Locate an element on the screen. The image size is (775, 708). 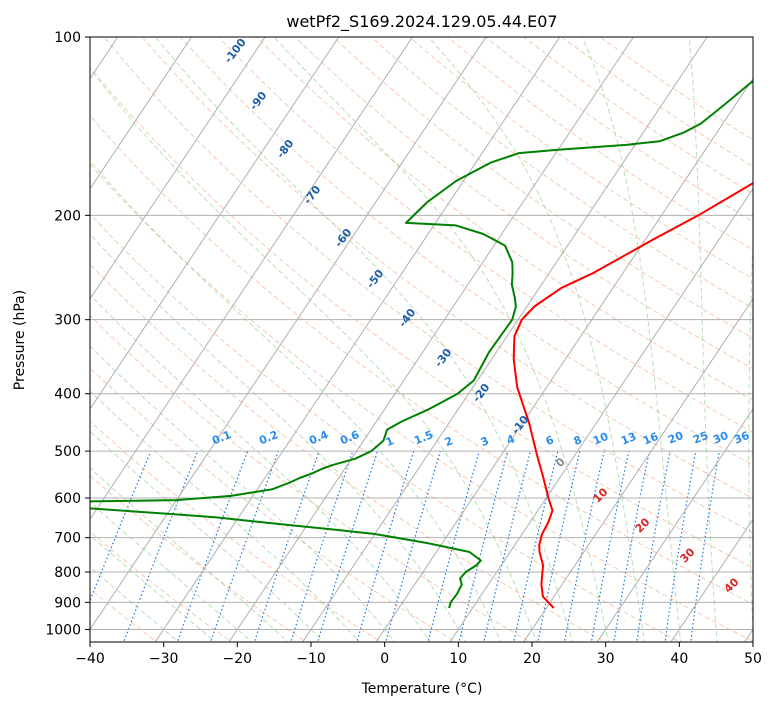
y-tick-label: 700 is located at coordinates (67, 539).